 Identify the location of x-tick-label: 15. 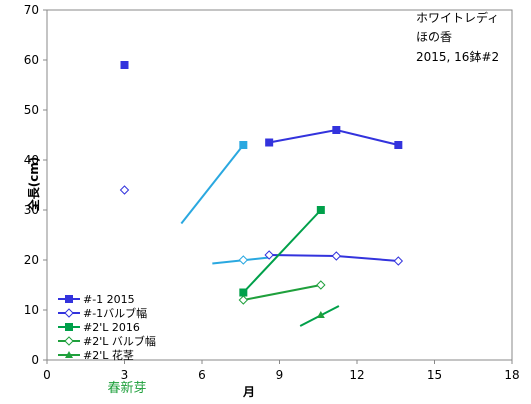
(434, 375).